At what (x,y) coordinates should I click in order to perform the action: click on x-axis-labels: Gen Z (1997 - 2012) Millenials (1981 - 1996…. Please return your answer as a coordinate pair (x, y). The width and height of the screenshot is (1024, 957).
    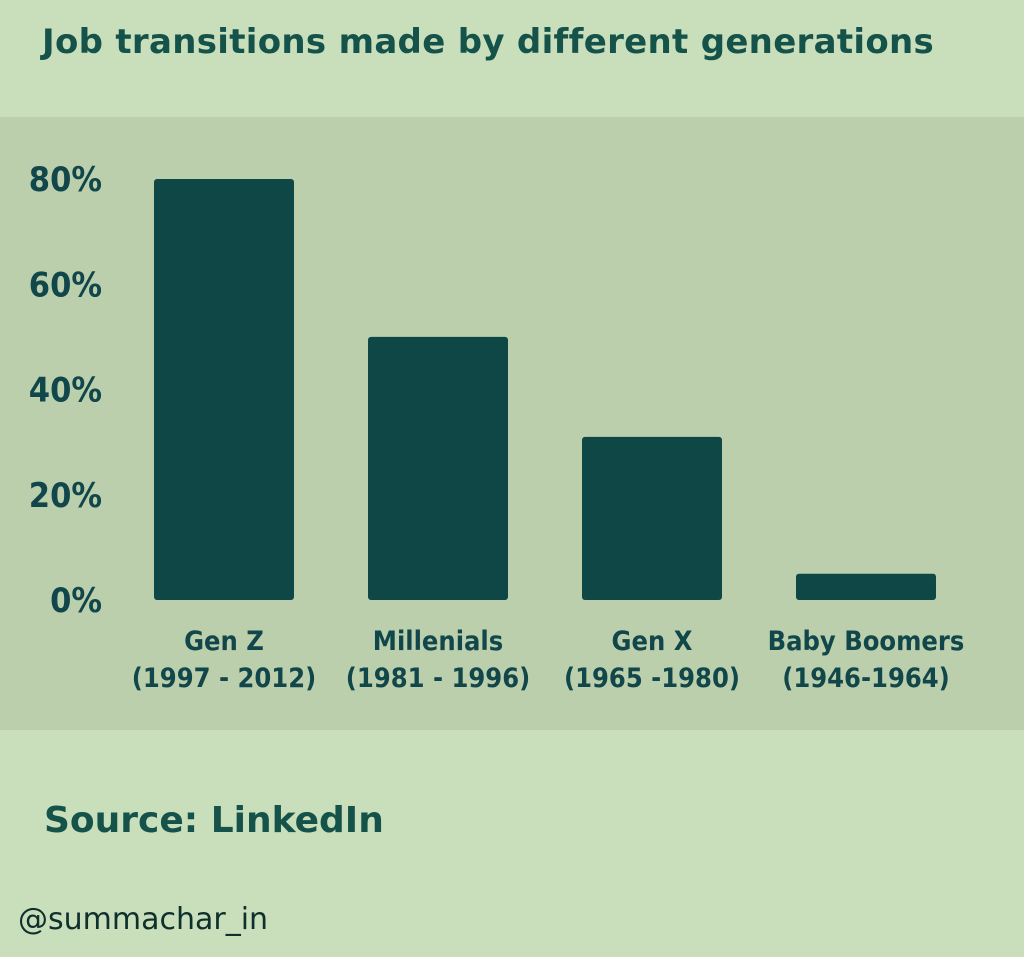
    Looking at the image, I should click on (548, 660).